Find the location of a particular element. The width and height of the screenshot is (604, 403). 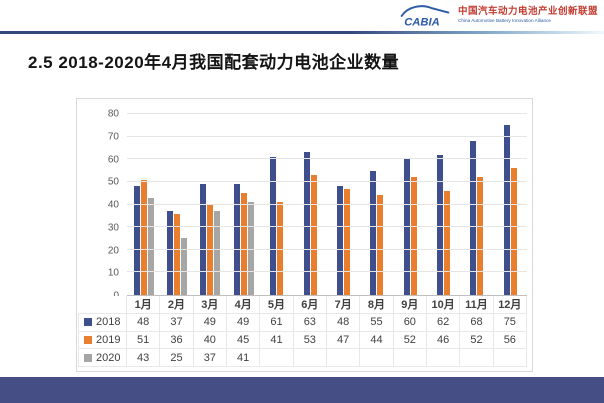

month-header-cell: 9月 is located at coordinates (410, 305).